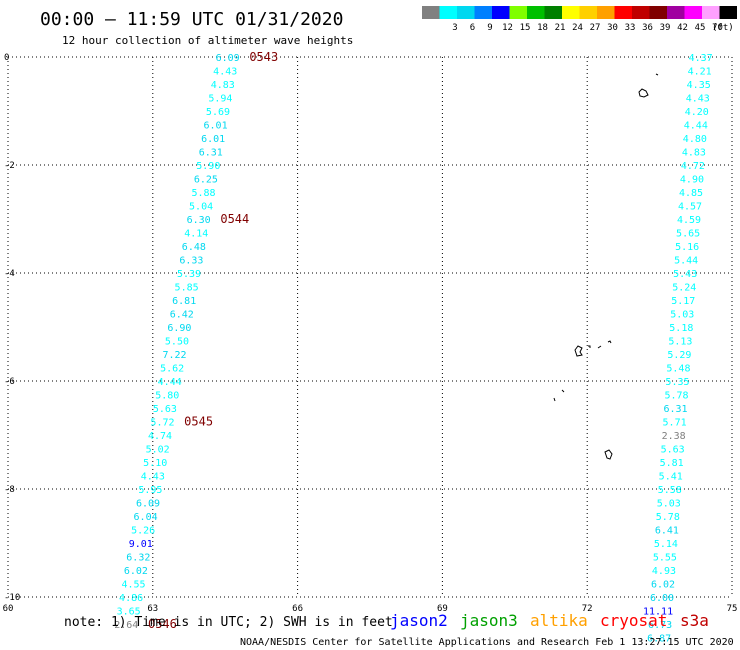  What do you see at coordinates (9, 166) in the screenshot?
I see `y-tick-label: -2` at bounding box center [9, 166].